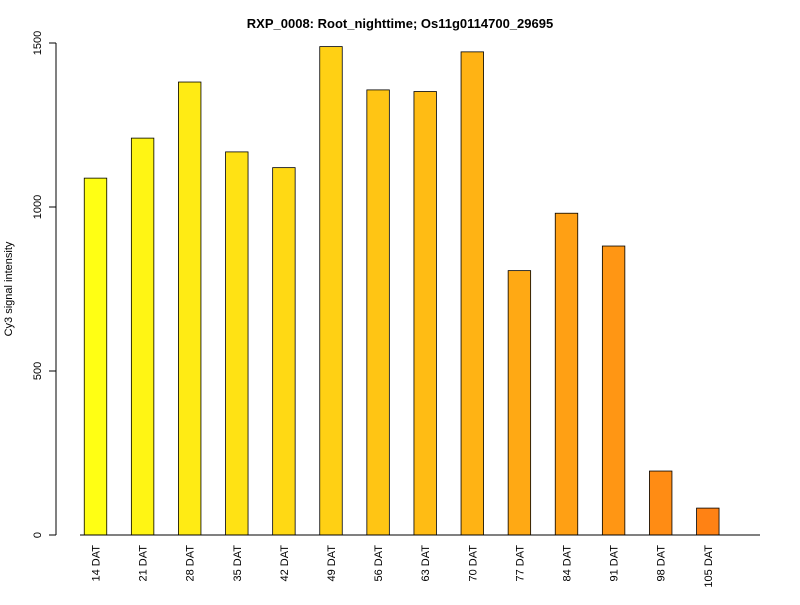 This screenshot has width=800, height=605. What do you see at coordinates (191, 563) in the screenshot?
I see `x-tick-label: 28 DAT` at bounding box center [191, 563].